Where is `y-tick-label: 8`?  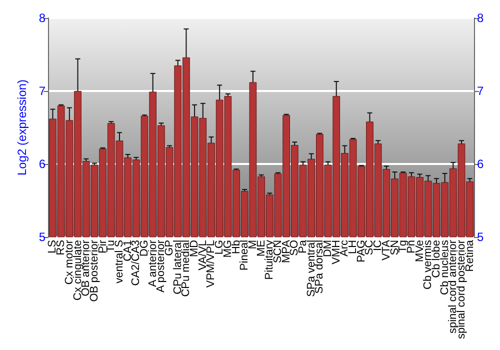
y-tick-label: 8 is located at coordinates (42, 18).